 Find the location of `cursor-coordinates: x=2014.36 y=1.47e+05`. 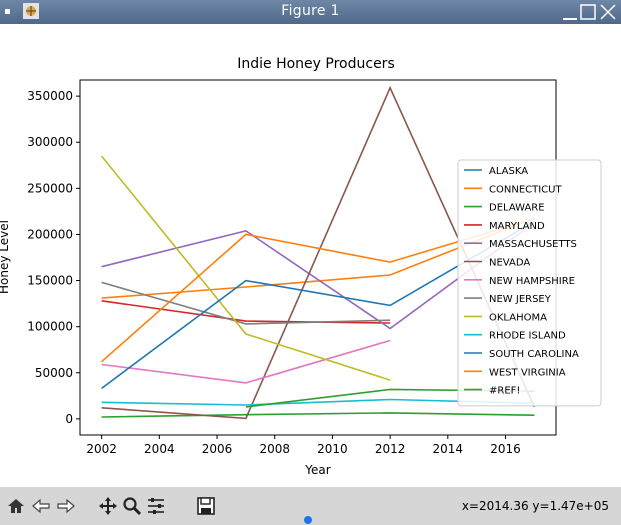

cursor-coordinates: x=2014.36 y=1.47e+05 is located at coordinates (535, 506).